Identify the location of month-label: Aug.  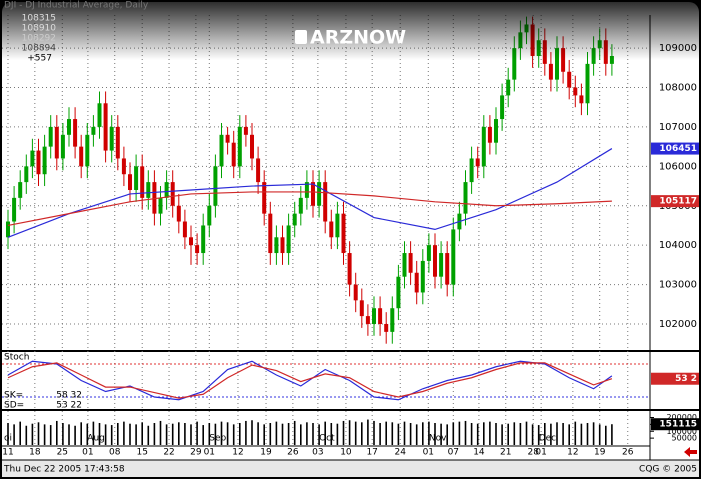
(96, 439).